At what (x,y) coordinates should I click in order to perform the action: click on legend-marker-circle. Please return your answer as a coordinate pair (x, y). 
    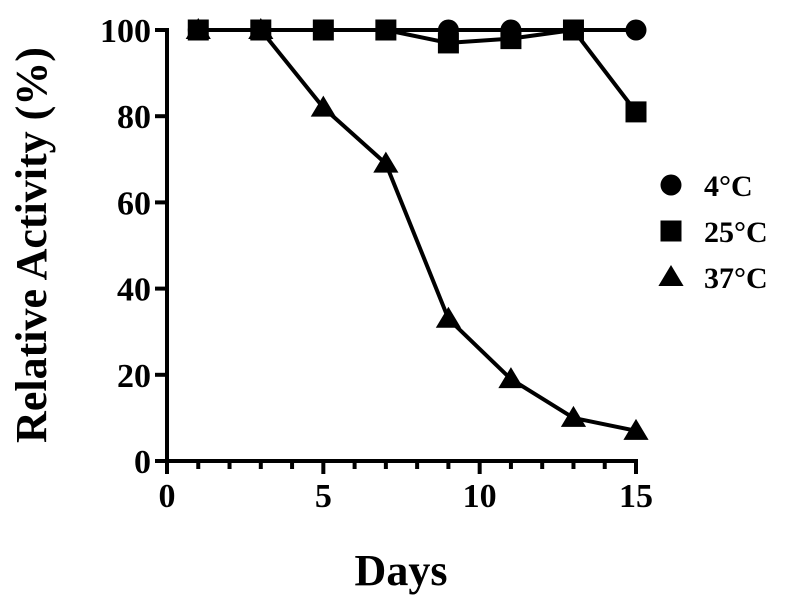
    Looking at the image, I should click on (671, 185).